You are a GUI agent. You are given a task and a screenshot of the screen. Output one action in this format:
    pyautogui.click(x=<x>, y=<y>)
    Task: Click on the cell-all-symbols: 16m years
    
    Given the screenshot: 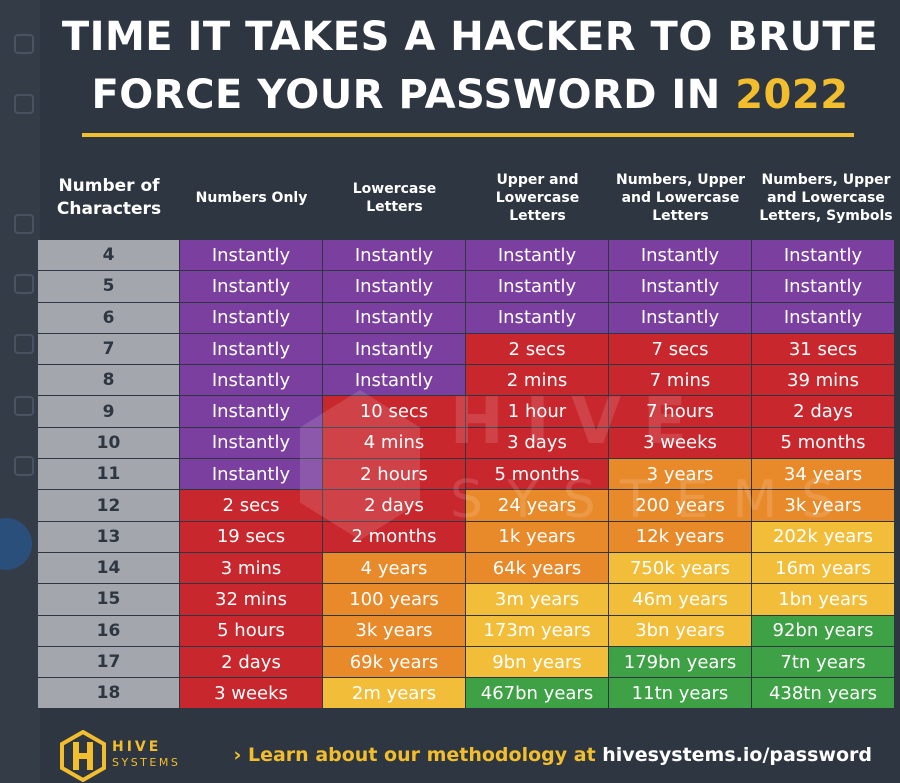 What is the action you would take?
    pyautogui.click(x=823, y=568)
    